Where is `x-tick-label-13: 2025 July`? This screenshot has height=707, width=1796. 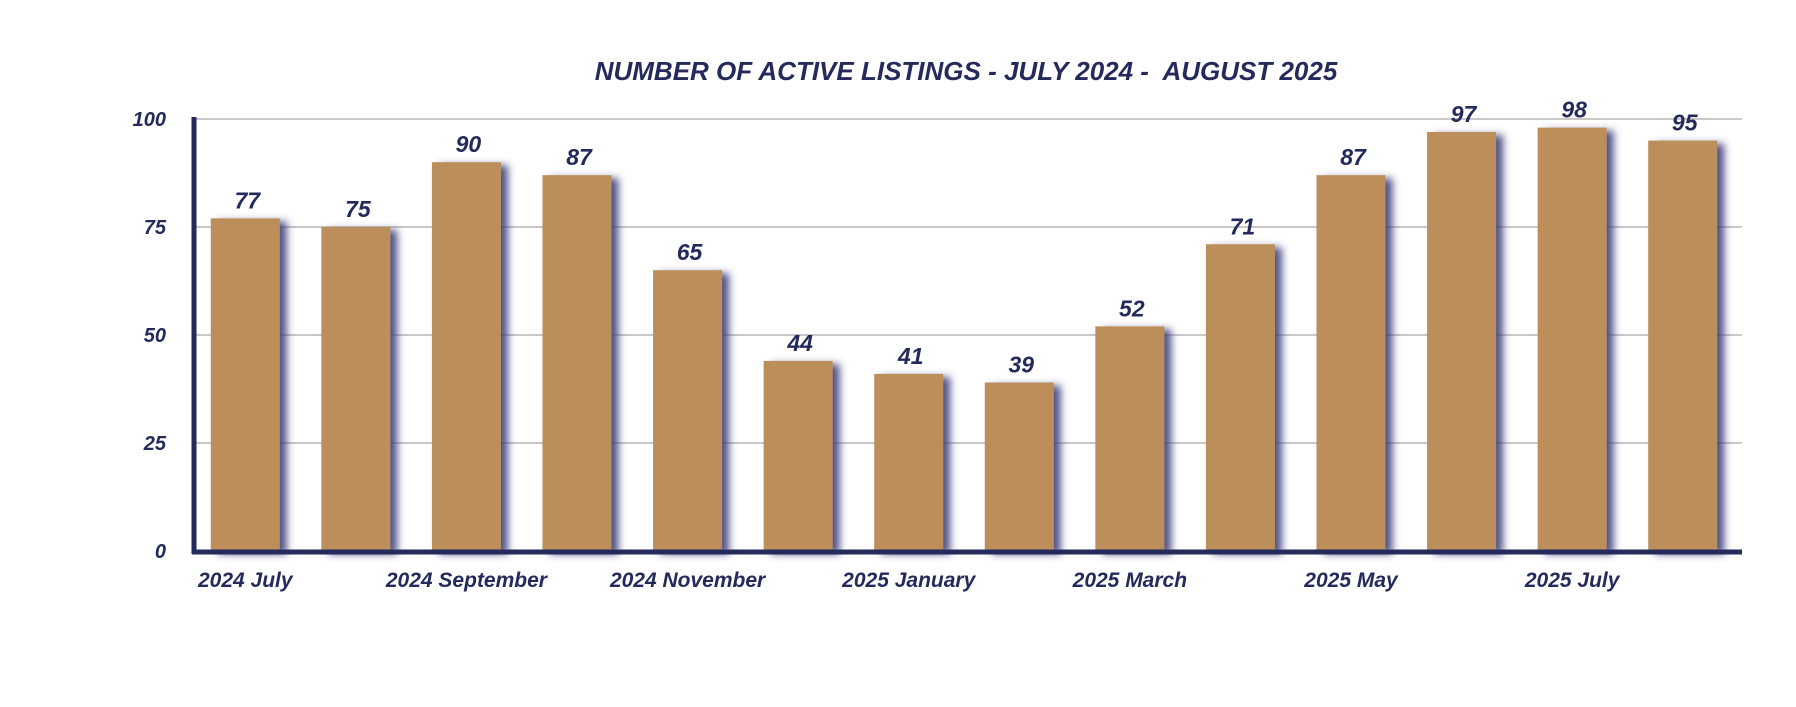 x-tick-label-13: 2025 July is located at coordinates (1572, 580).